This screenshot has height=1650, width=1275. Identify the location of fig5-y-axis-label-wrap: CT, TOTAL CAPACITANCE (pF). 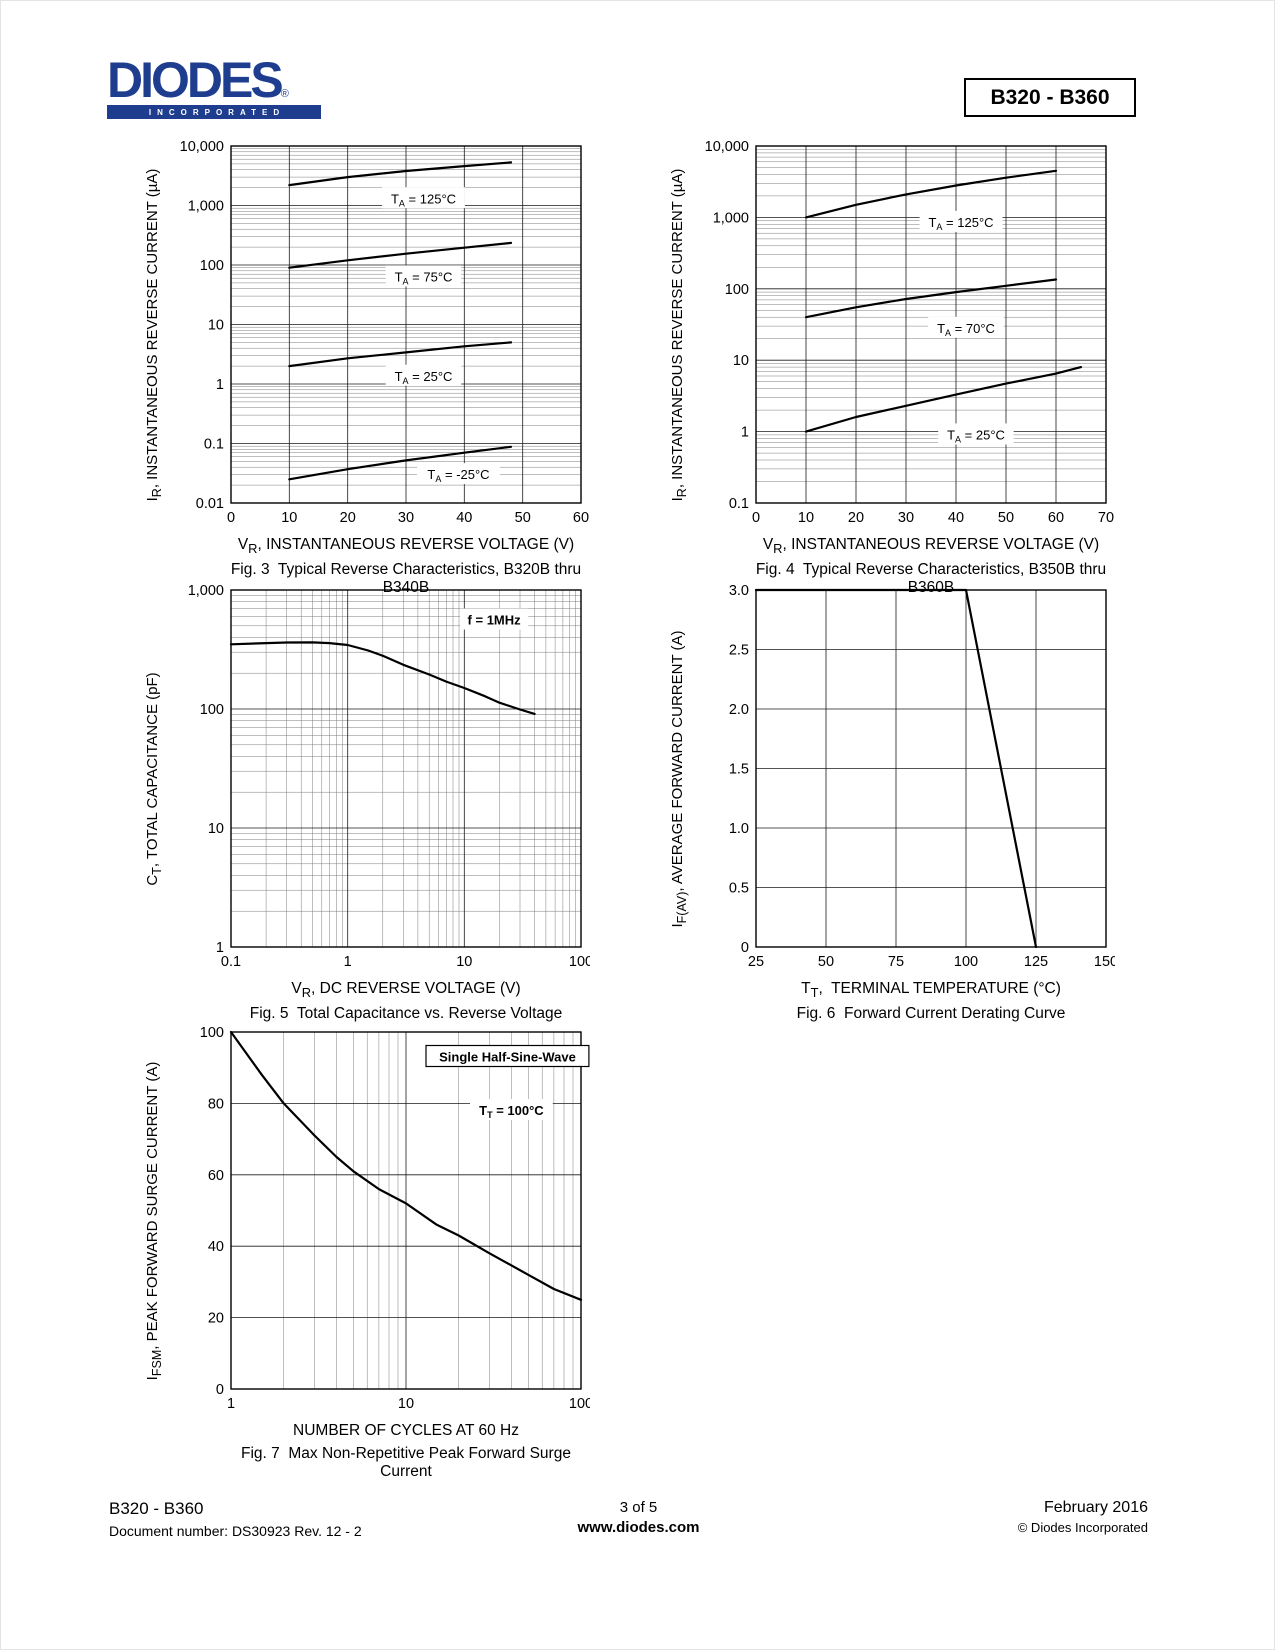
(154, 779).